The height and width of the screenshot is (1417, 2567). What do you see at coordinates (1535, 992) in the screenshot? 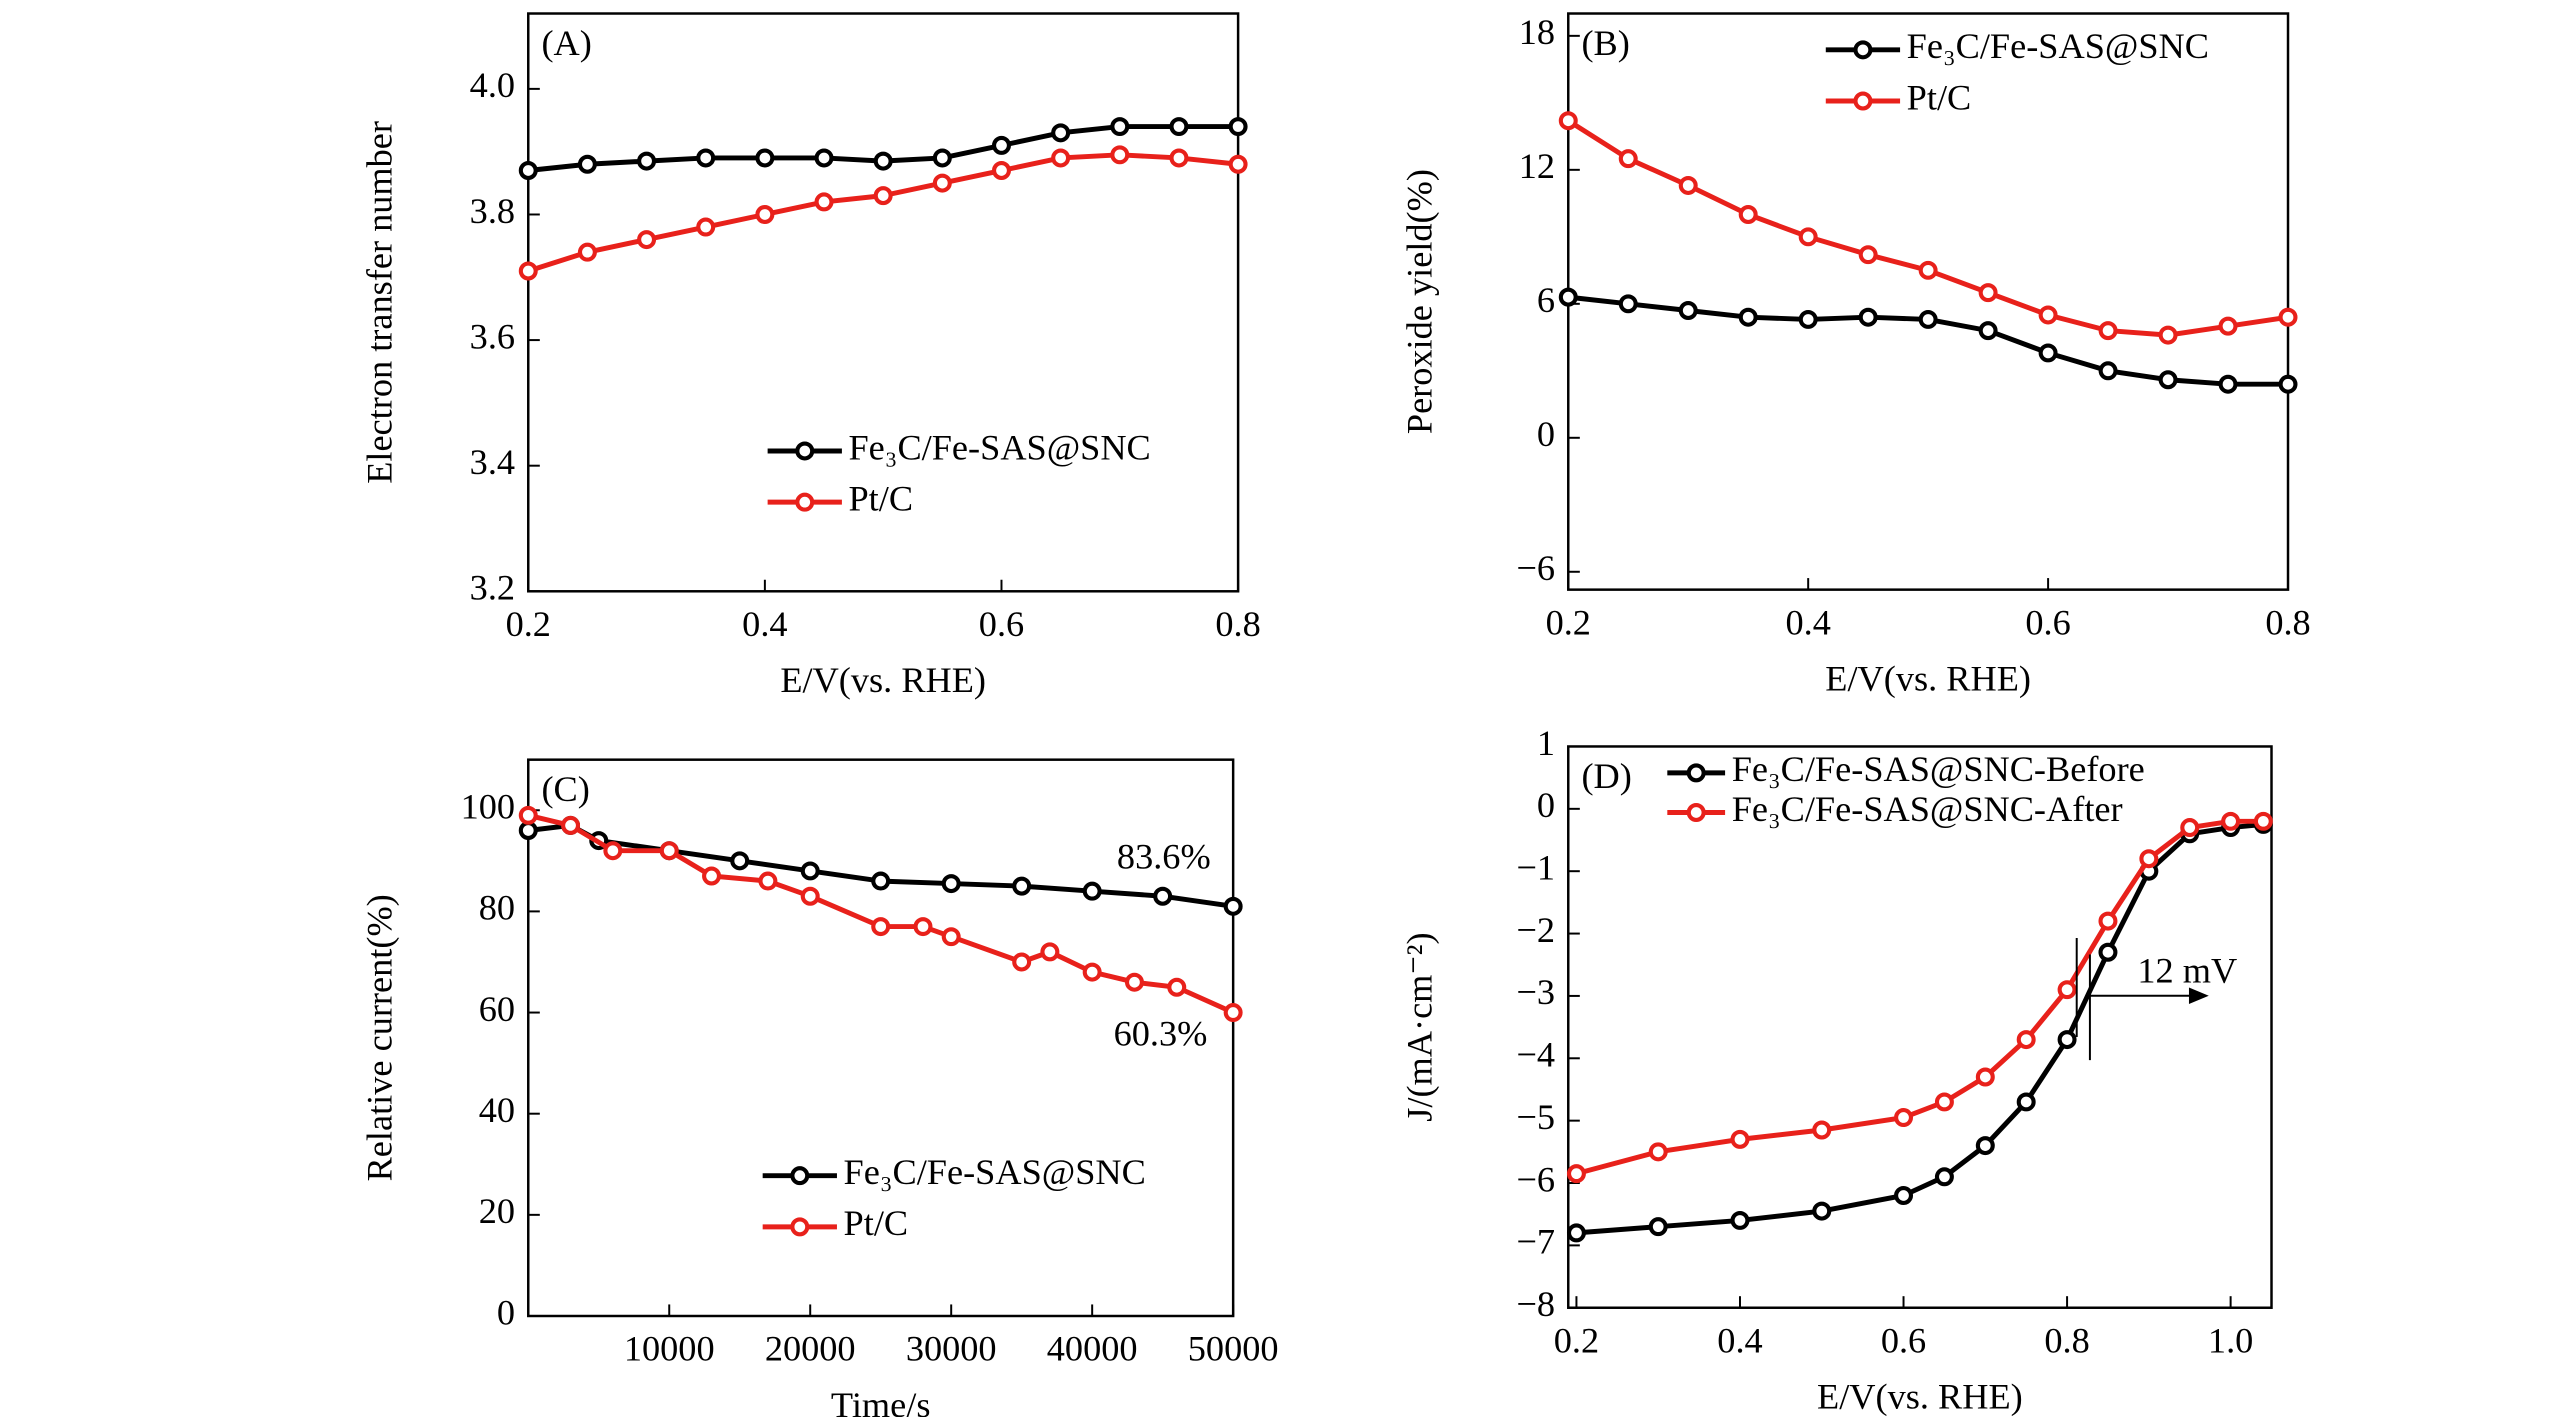
I see `y-tick-label: −3` at bounding box center [1535, 992].